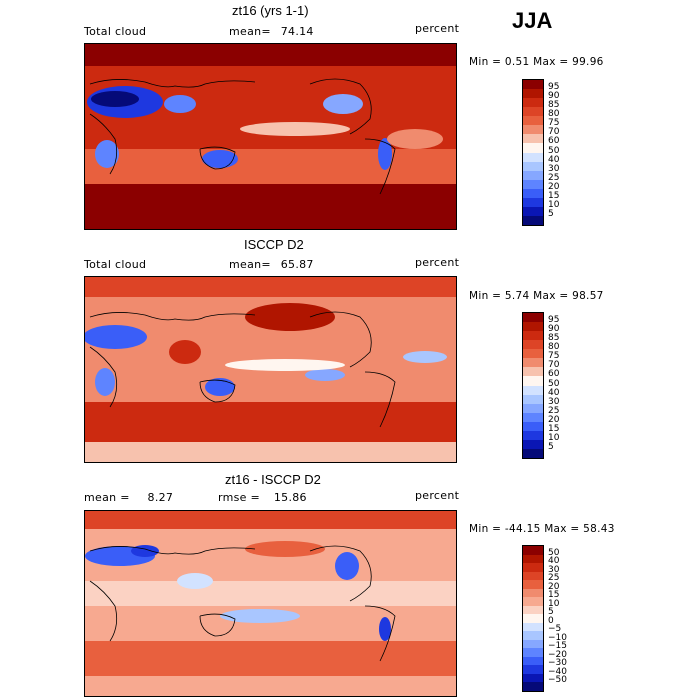 Image resolution: width=700 pixels, height=700 pixels. I want to click on indian-monsoon-cloud-region, so click(185, 352).